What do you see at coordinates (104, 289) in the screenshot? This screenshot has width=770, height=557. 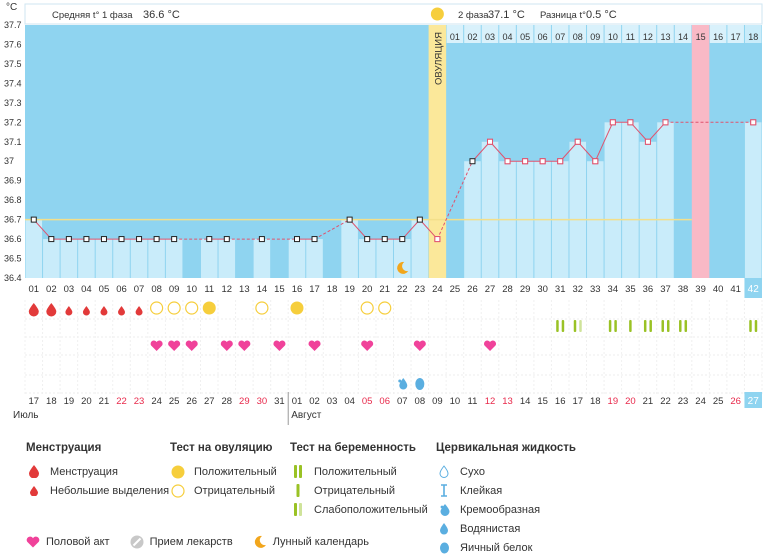 I see `cycle-day-label: 05` at bounding box center [104, 289].